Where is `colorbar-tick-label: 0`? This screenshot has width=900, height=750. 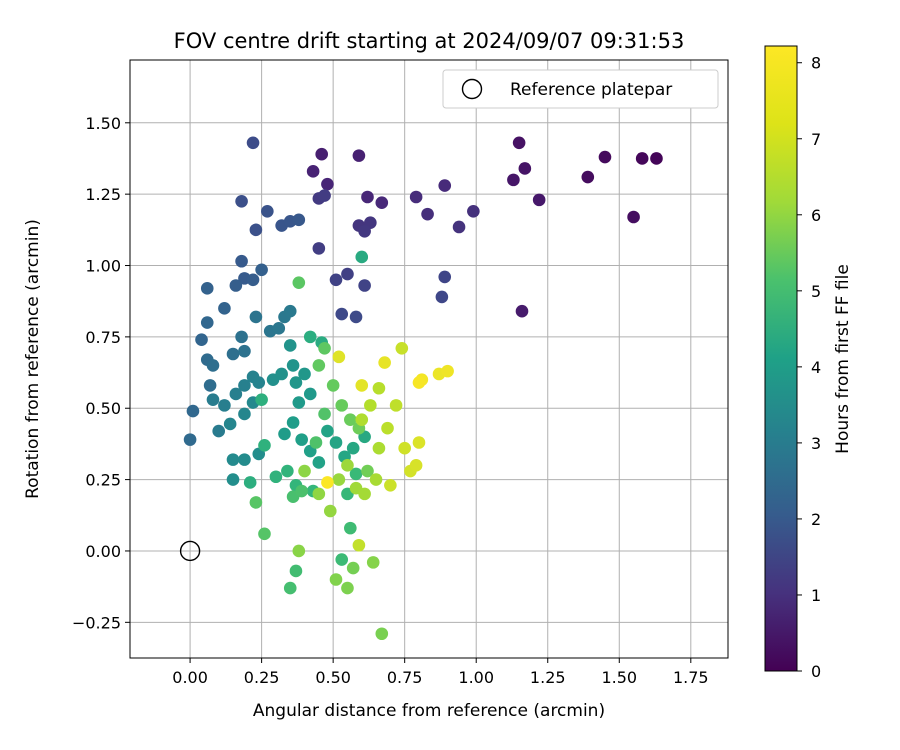
colorbar-tick-label: 0 is located at coordinates (816, 671).